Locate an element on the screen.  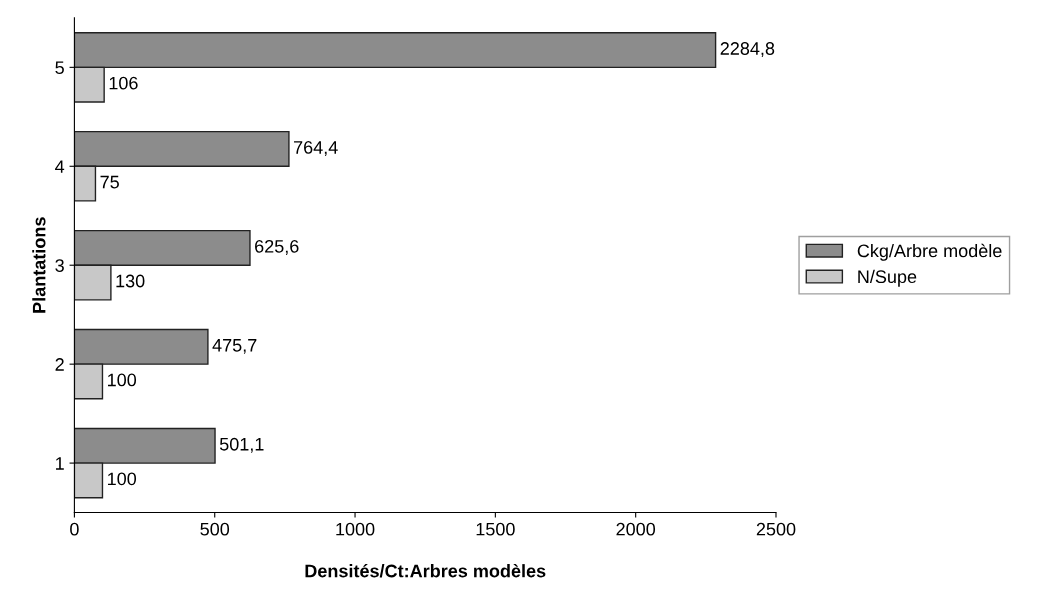
data-label: 130 is located at coordinates (130, 281).